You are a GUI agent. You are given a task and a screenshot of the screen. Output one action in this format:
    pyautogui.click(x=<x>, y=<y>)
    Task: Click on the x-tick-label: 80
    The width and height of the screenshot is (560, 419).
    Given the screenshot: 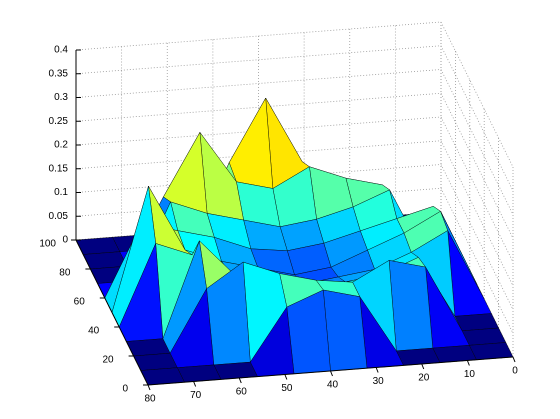 What is the action you would take?
    pyautogui.click(x=150, y=399)
    